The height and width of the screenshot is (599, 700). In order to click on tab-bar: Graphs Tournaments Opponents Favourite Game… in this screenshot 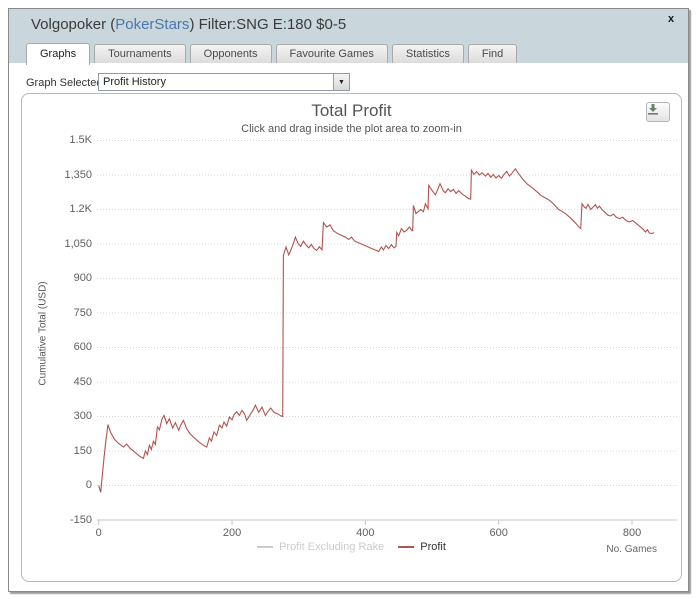, I will do `click(272, 54)`.